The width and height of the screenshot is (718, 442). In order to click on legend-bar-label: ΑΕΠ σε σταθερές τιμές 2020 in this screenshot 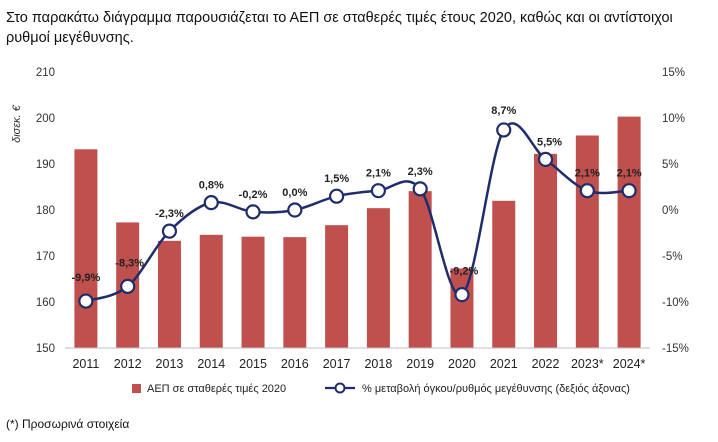, I will do `click(216, 389)`.